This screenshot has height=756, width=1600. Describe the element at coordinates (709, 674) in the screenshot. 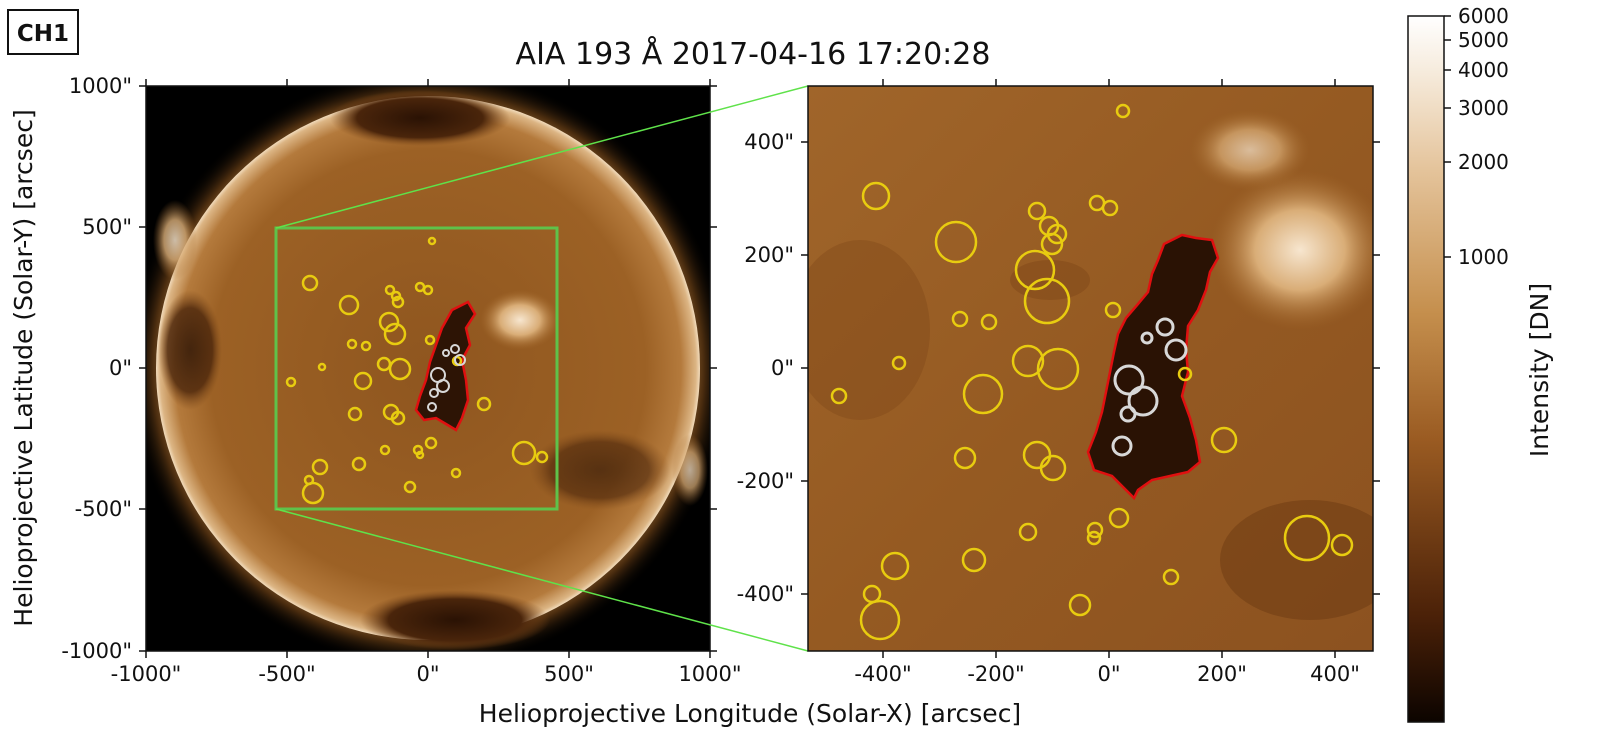

I see `left-x-tick-label: 1000"` at that location.